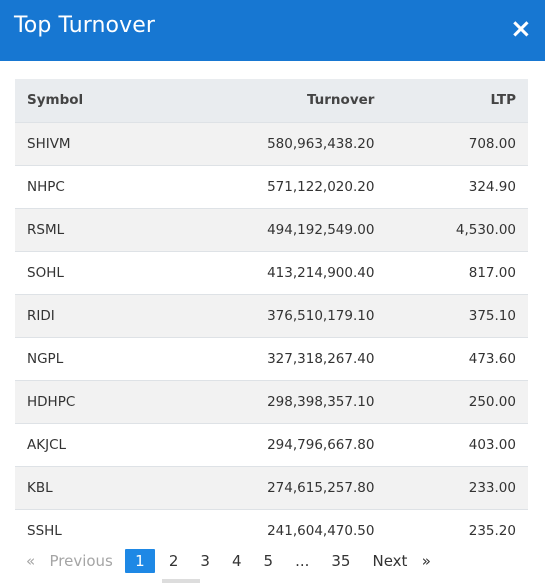 Image resolution: width=545 pixels, height=583 pixels. I want to click on close-icon: ×, so click(521, 29).